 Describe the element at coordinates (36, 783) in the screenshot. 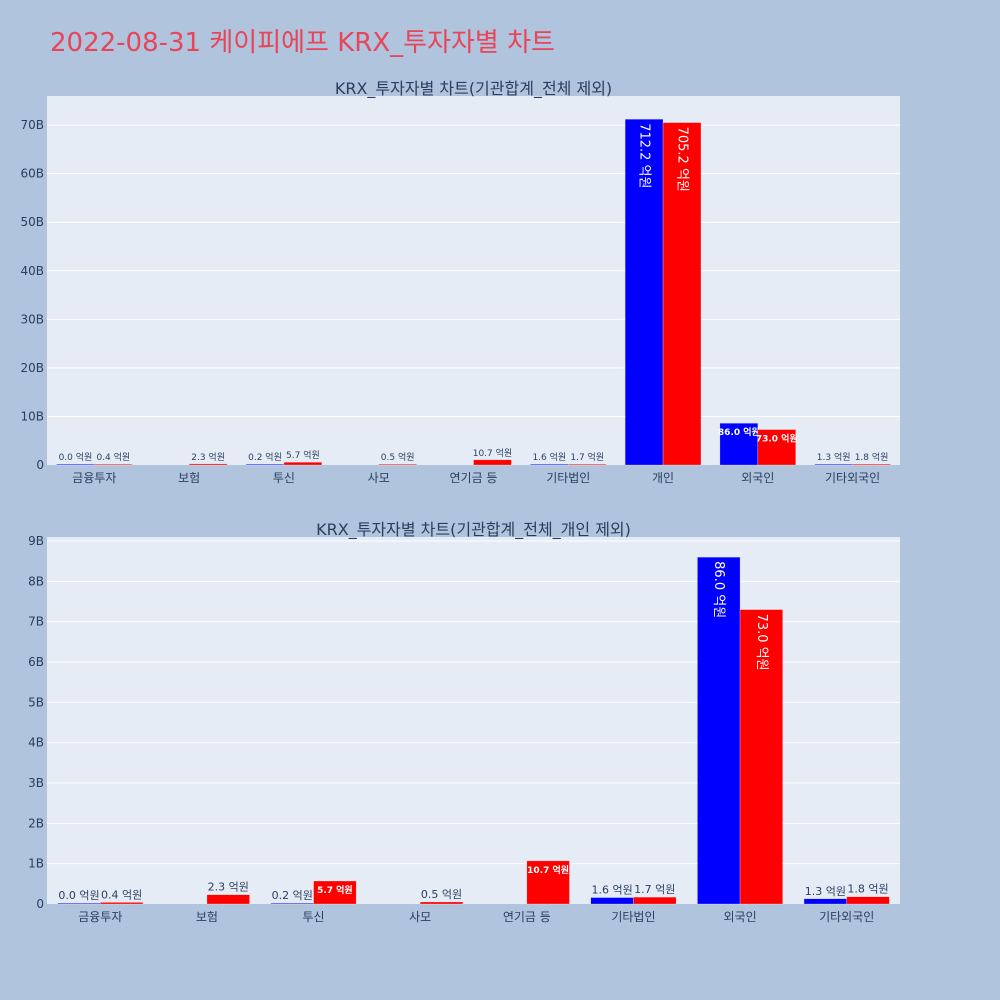

I see `y-tick-label: 3B` at that location.